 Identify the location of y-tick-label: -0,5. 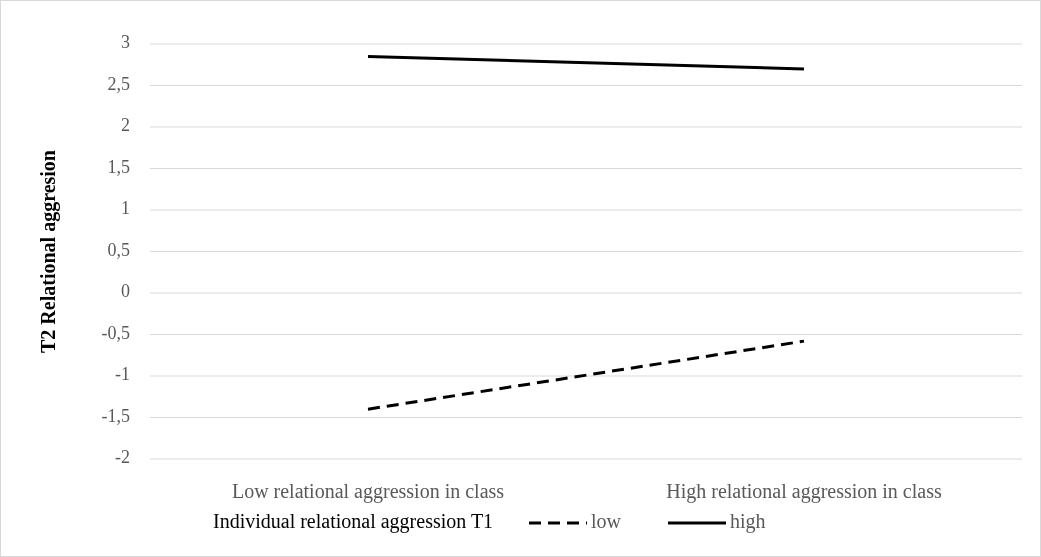
(115, 332).